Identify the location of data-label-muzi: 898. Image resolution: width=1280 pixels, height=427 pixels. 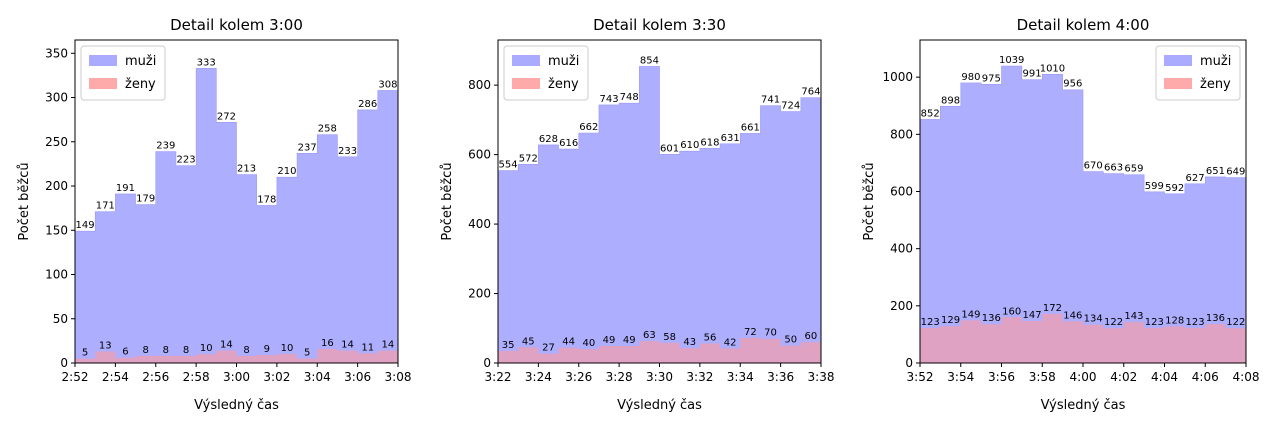
(950, 100).